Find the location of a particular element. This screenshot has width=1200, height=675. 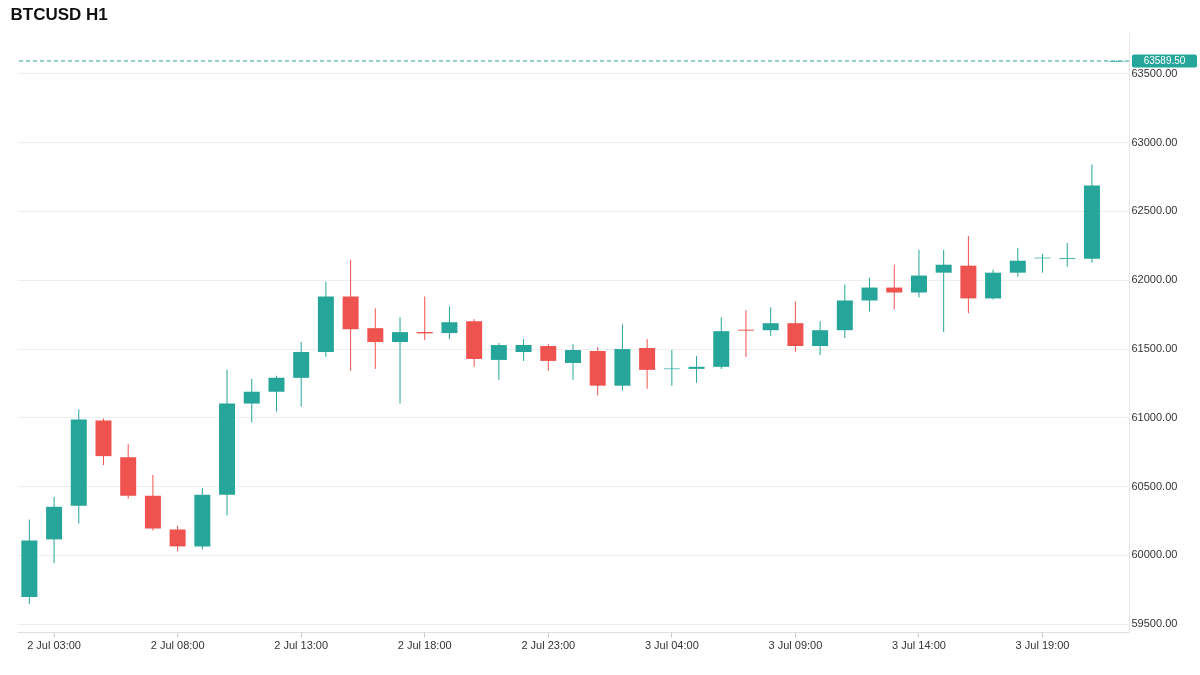

y-tick-label: 61500.00 is located at coordinates (1154, 348).